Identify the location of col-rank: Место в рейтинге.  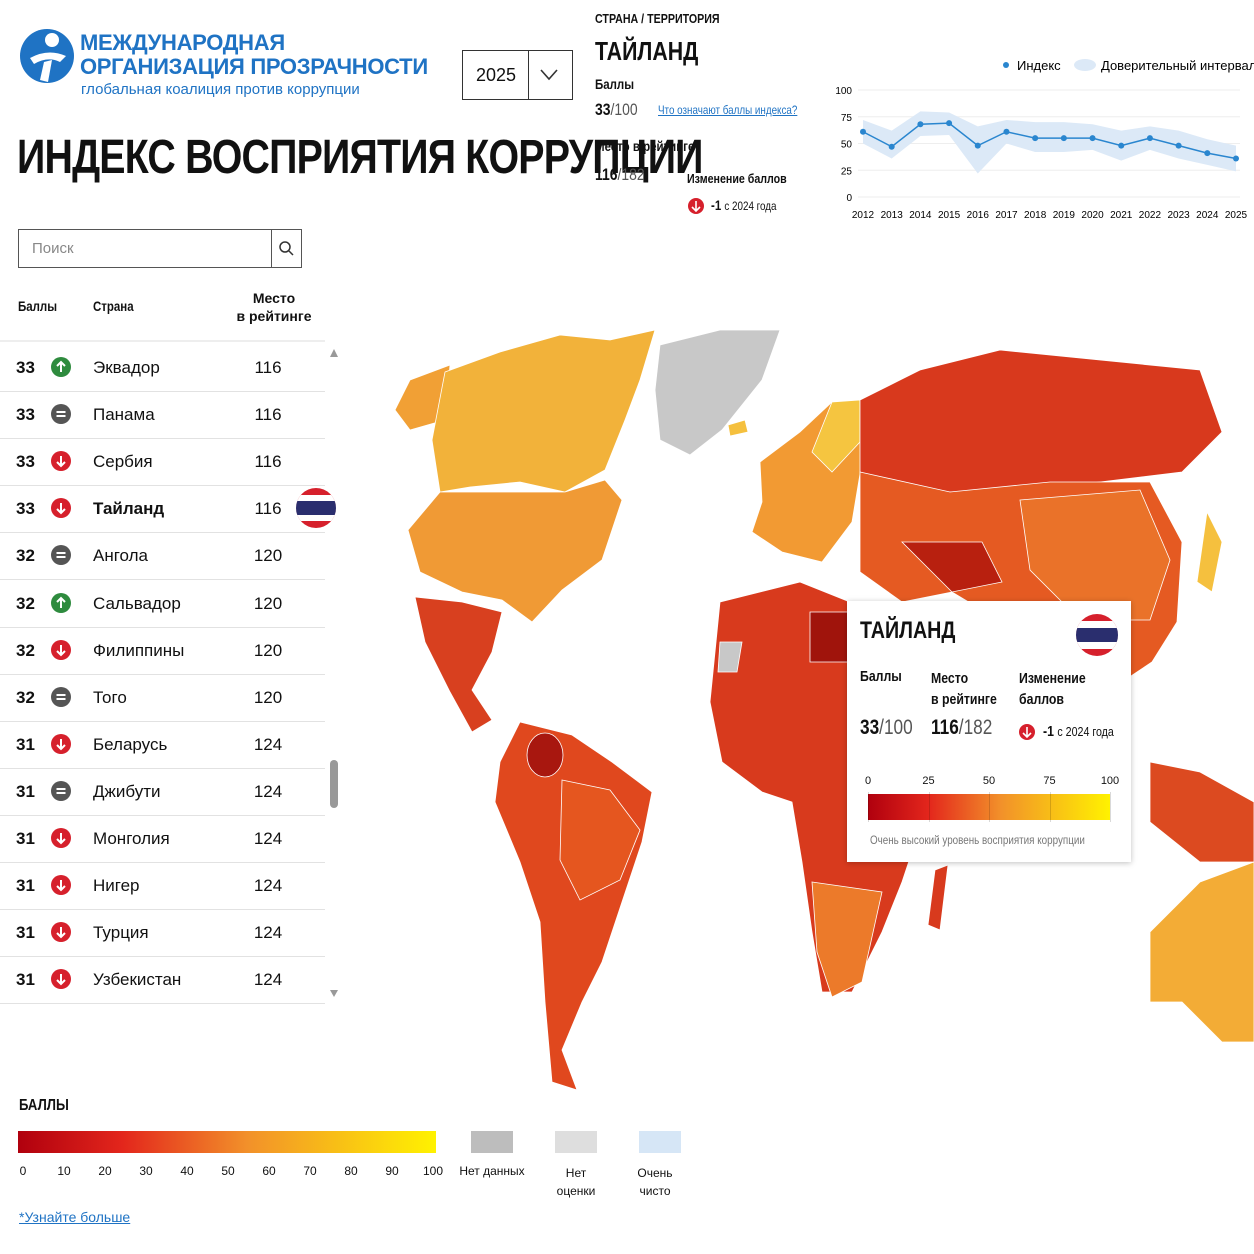
(274, 307).